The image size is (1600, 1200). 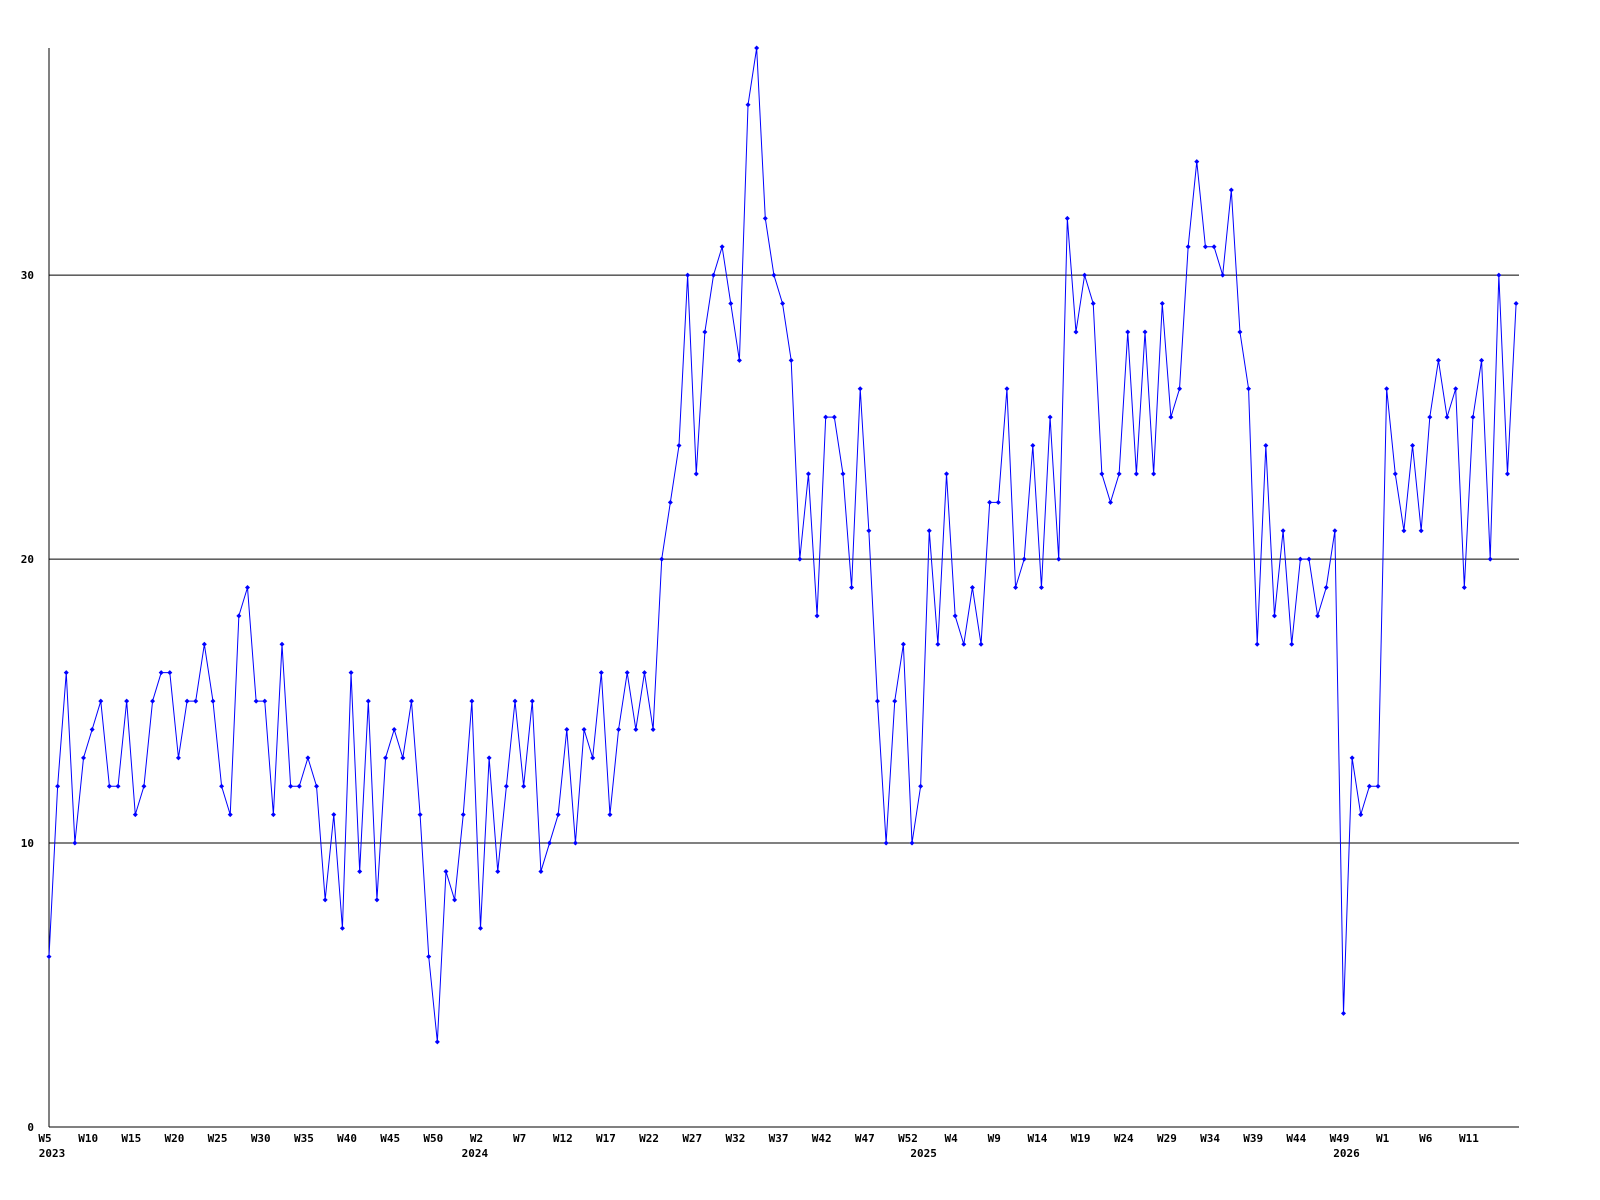 What do you see at coordinates (304, 1138) in the screenshot?
I see `x-tick-label: W35` at bounding box center [304, 1138].